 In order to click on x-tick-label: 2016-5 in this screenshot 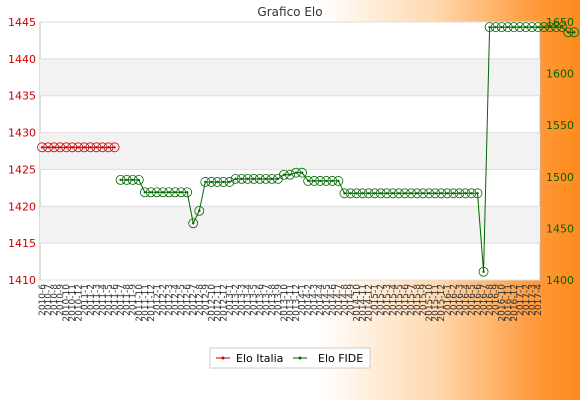, I will do `click(472, 300)`.